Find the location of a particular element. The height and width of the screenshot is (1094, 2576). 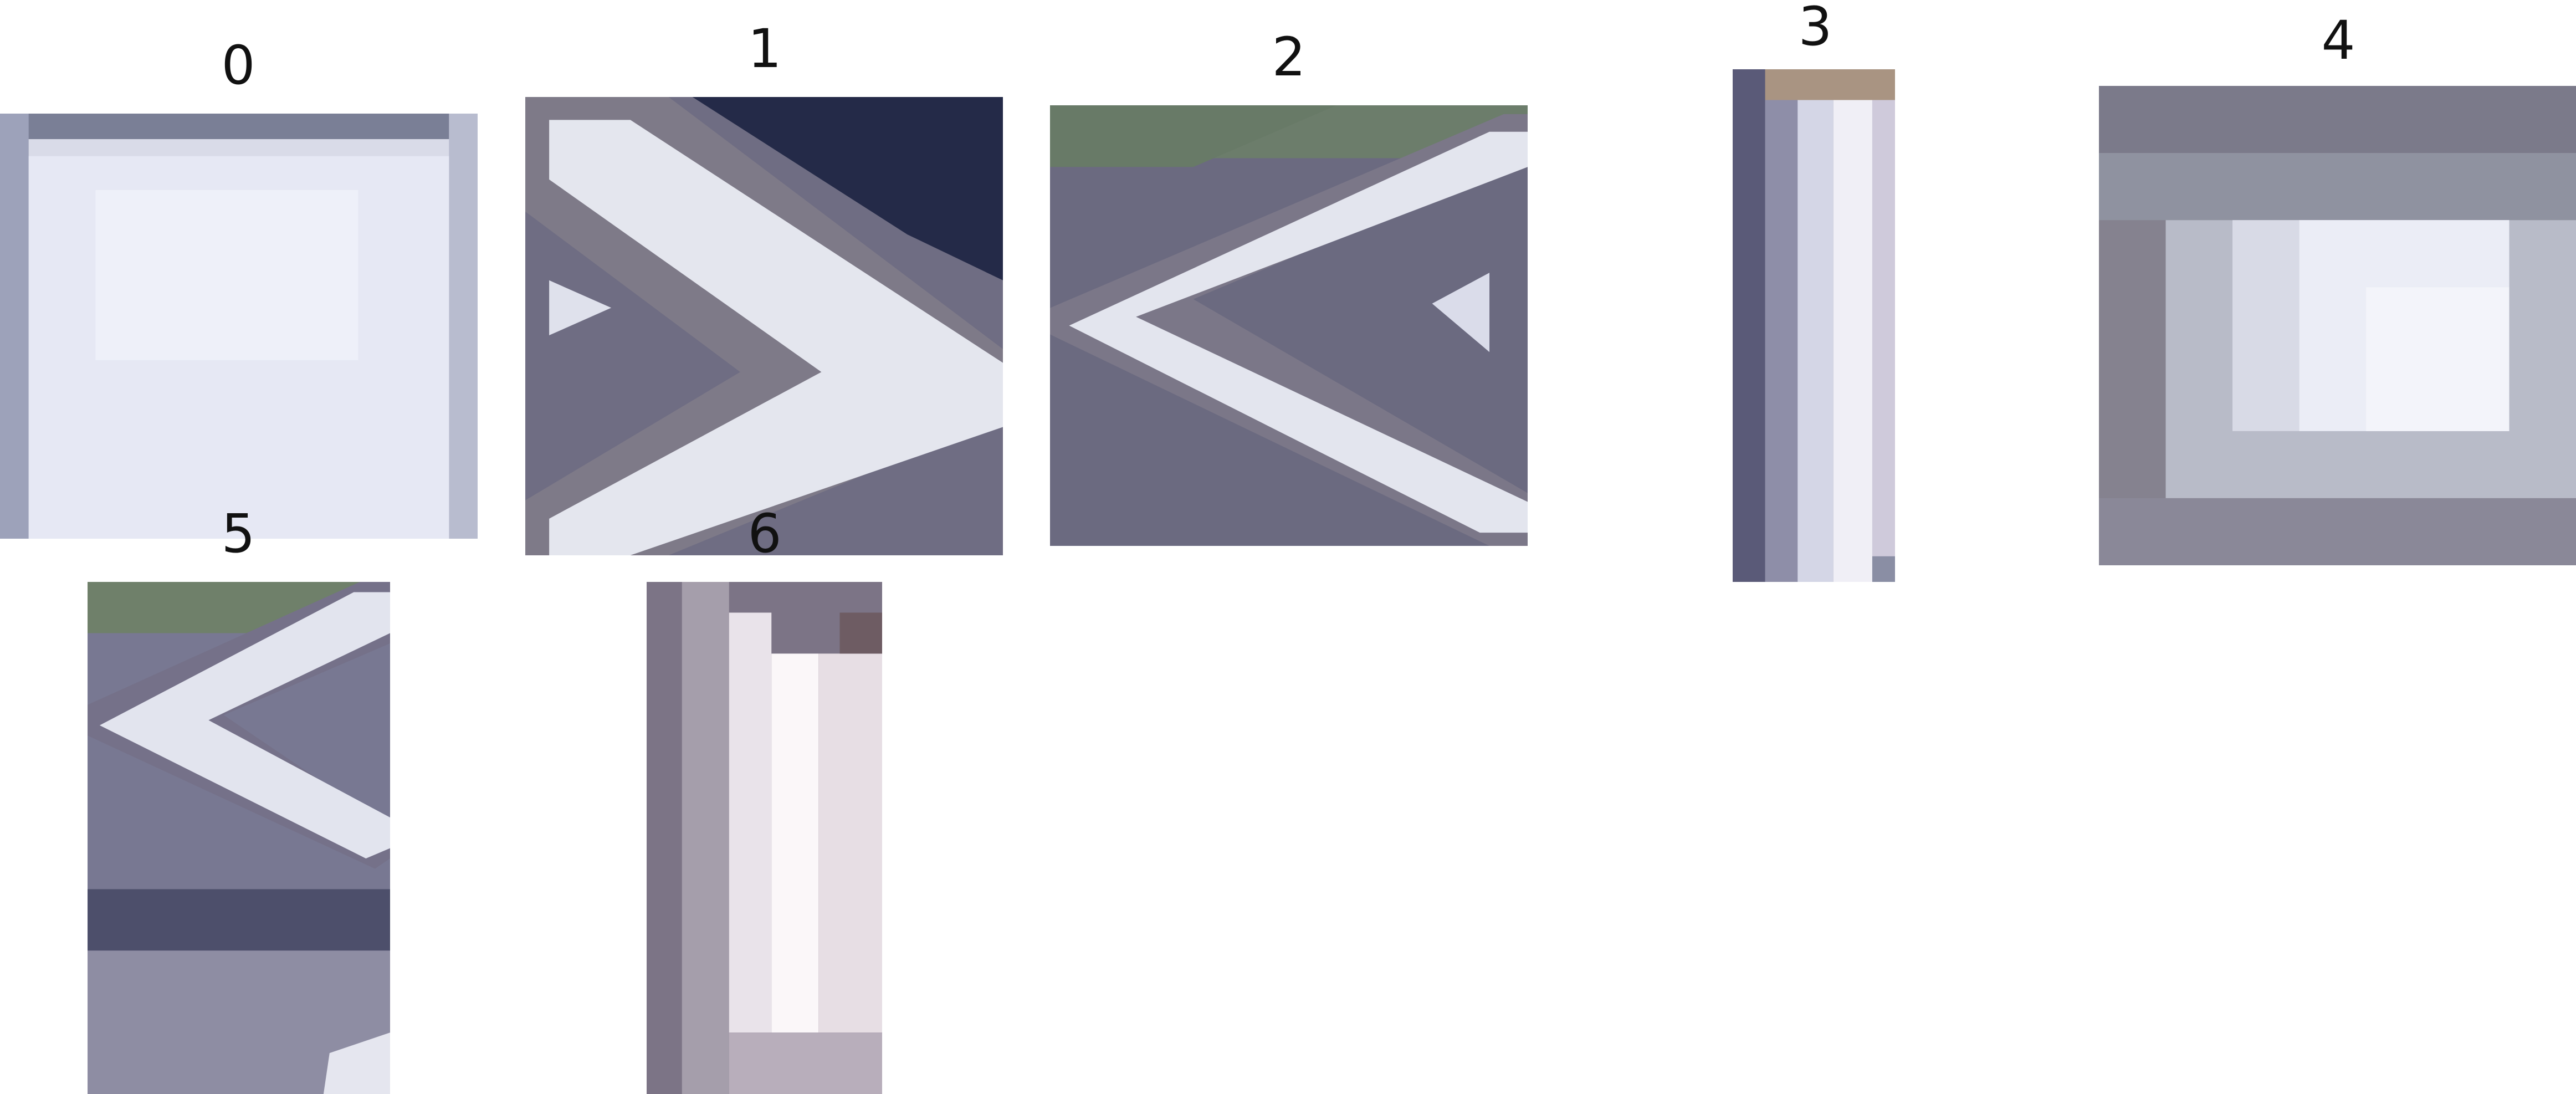

blurred-light-blob-icon is located at coordinates (2337, 325).